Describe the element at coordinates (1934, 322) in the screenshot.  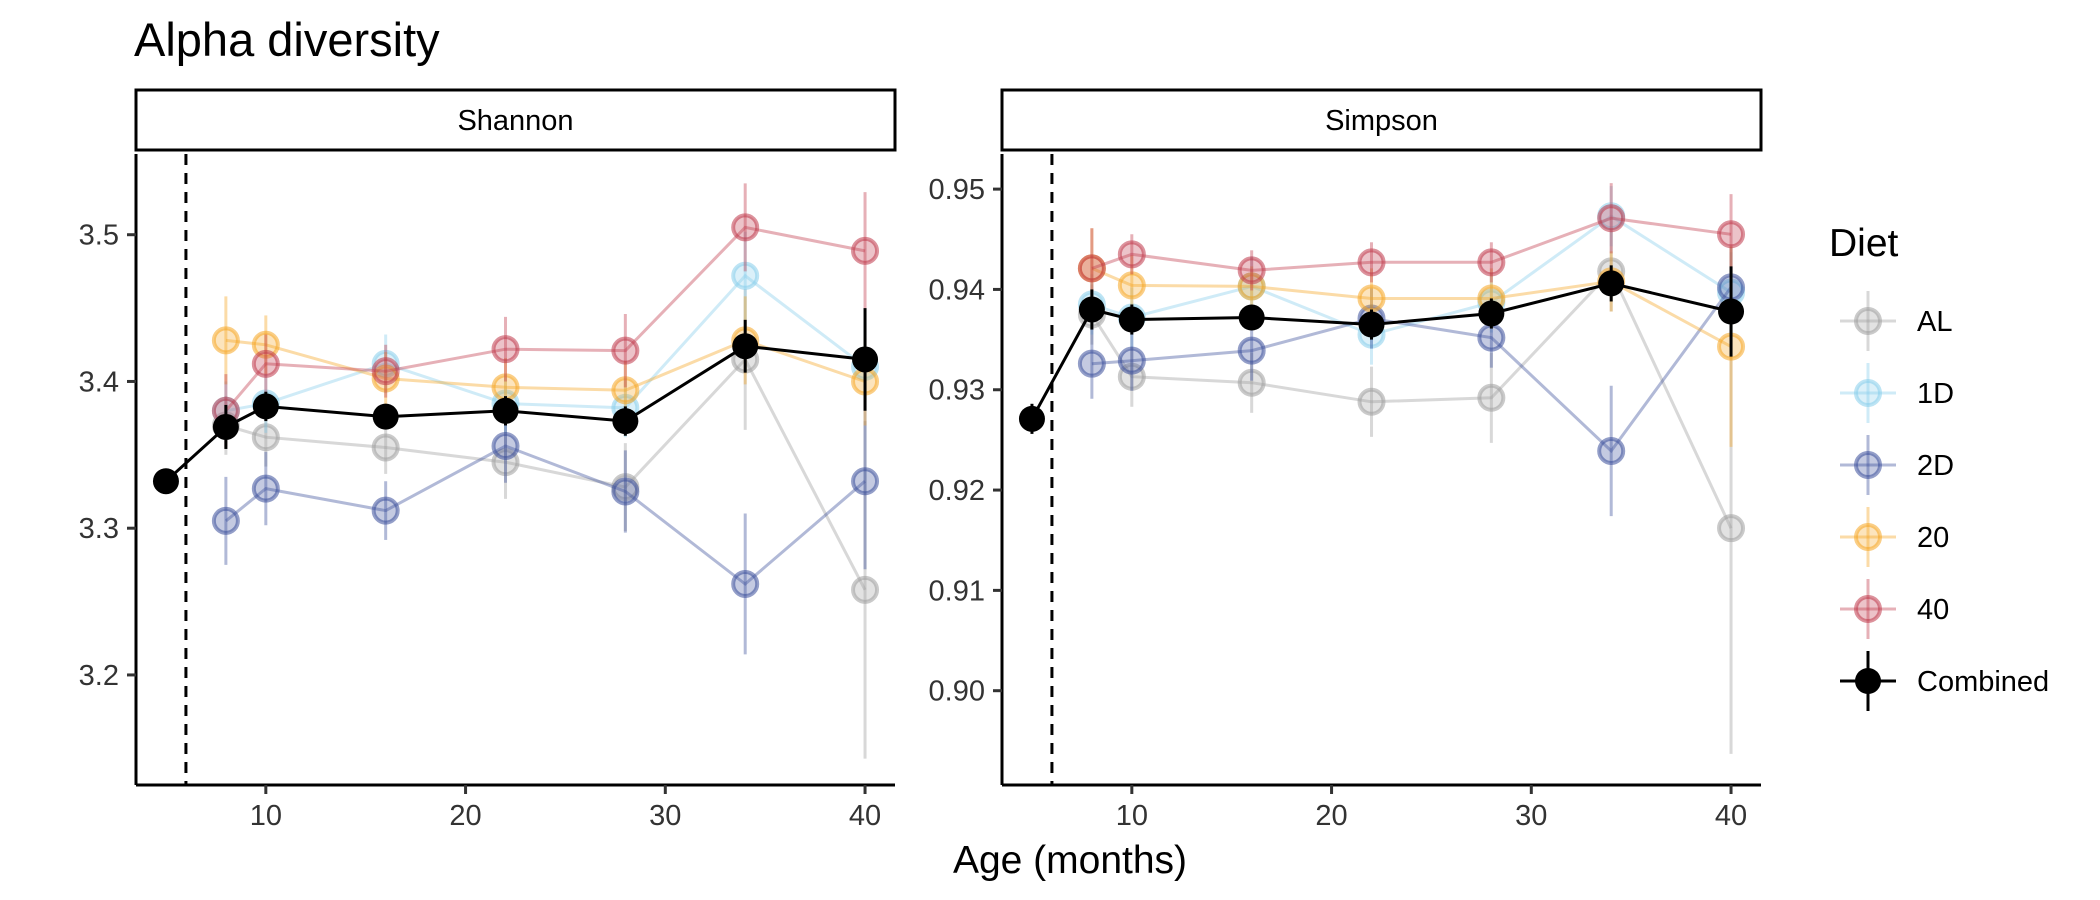
I see `legend-label: AL` at that location.